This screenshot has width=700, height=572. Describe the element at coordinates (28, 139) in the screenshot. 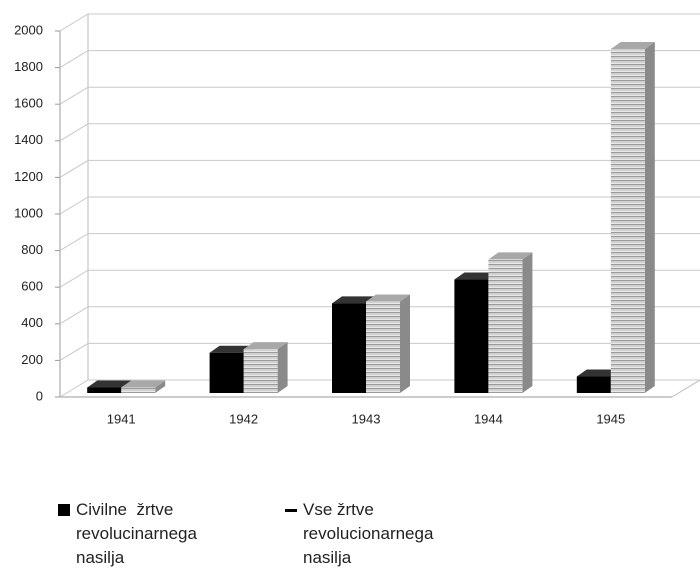

I see `y-tick-label: 1400` at that location.